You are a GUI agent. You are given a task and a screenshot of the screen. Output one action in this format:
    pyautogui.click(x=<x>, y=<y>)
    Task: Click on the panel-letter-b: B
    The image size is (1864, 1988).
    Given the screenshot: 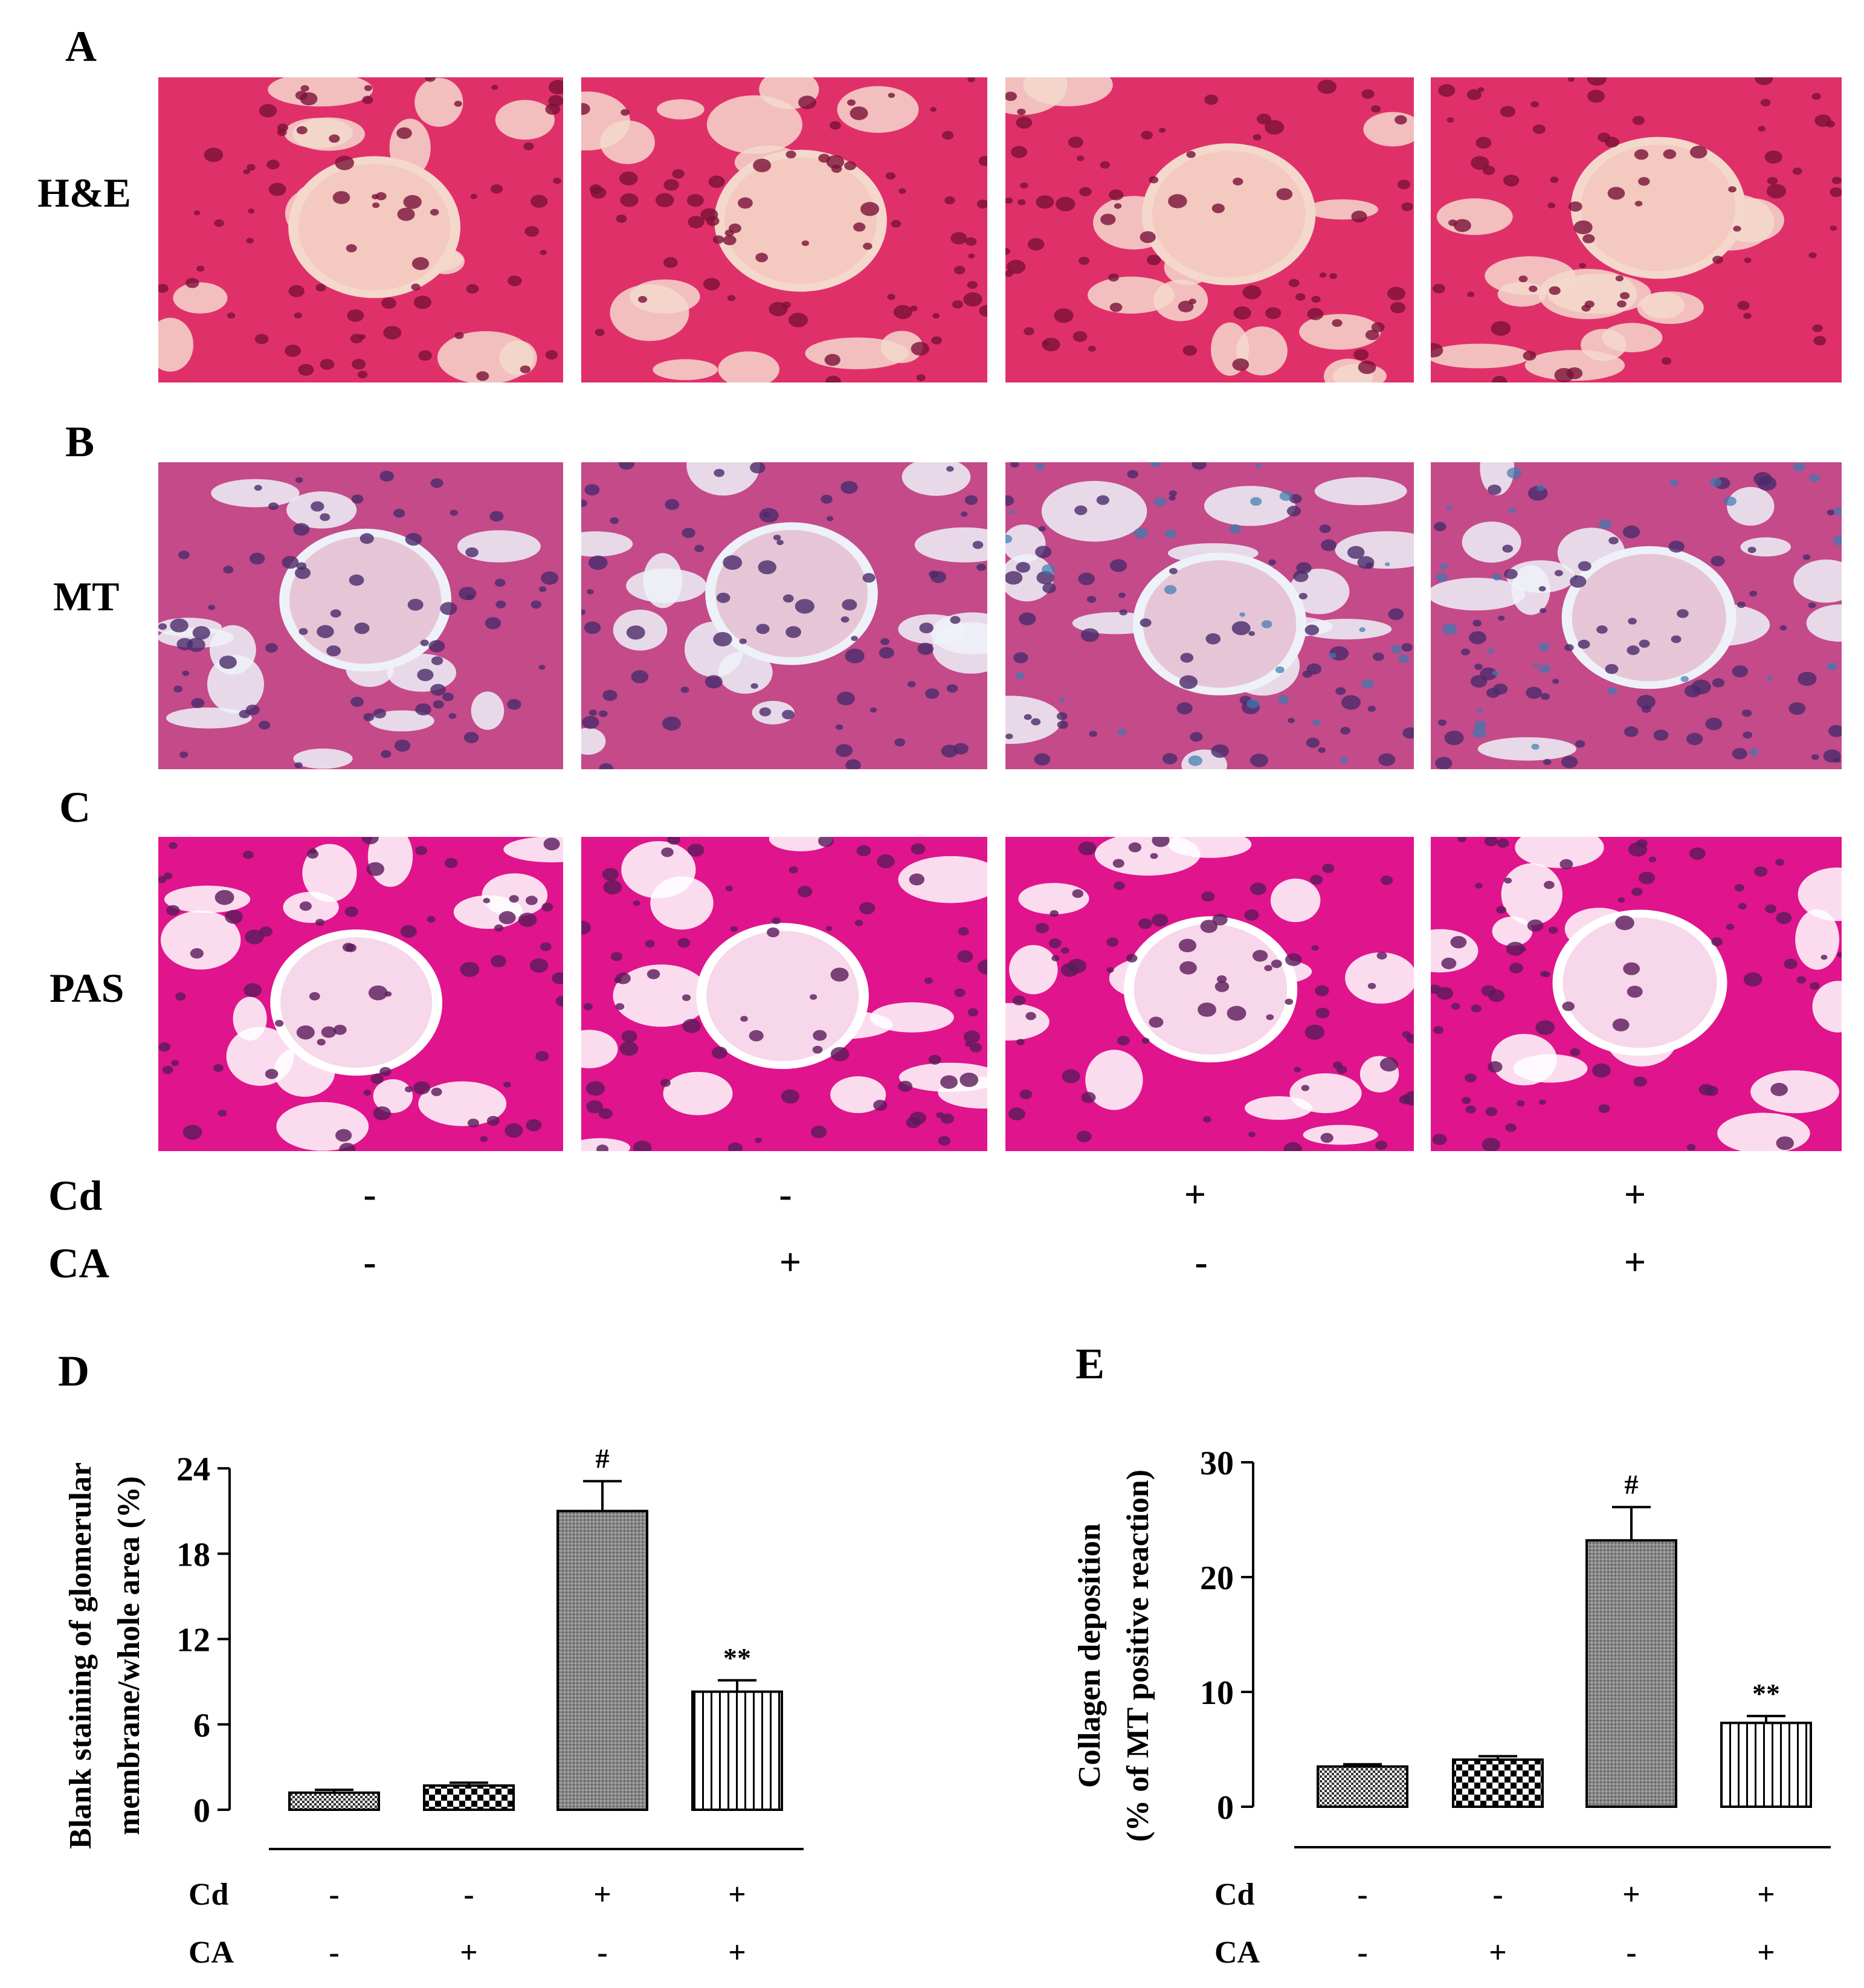 What is the action you would take?
    pyautogui.click(x=80, y=442)
    